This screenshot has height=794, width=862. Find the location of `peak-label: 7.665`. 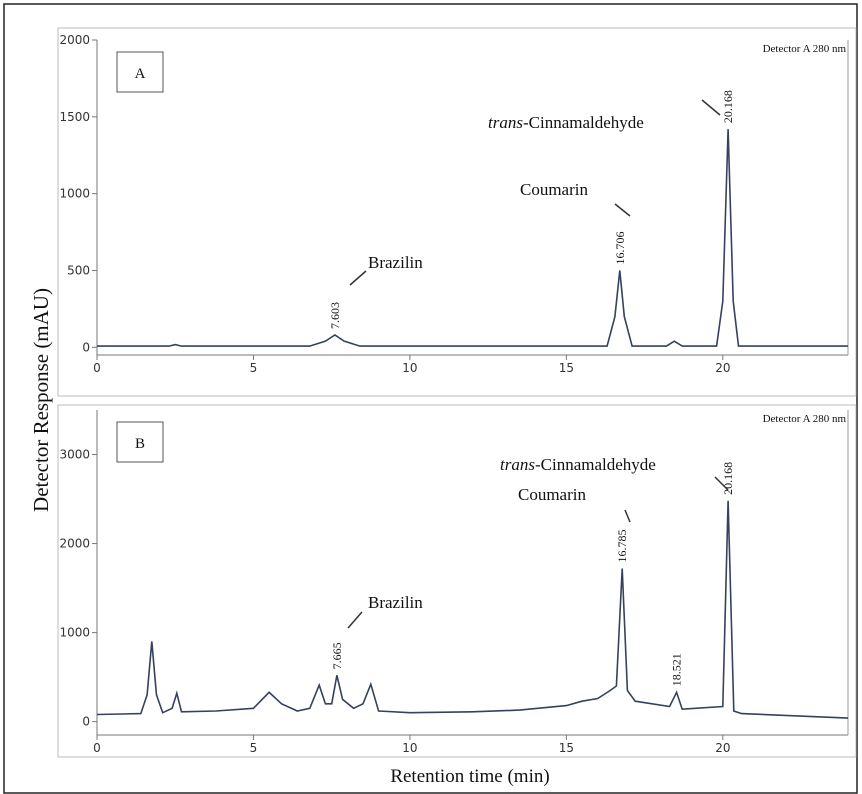

peak-label: 7.665 is located at coordinates (337, 655).